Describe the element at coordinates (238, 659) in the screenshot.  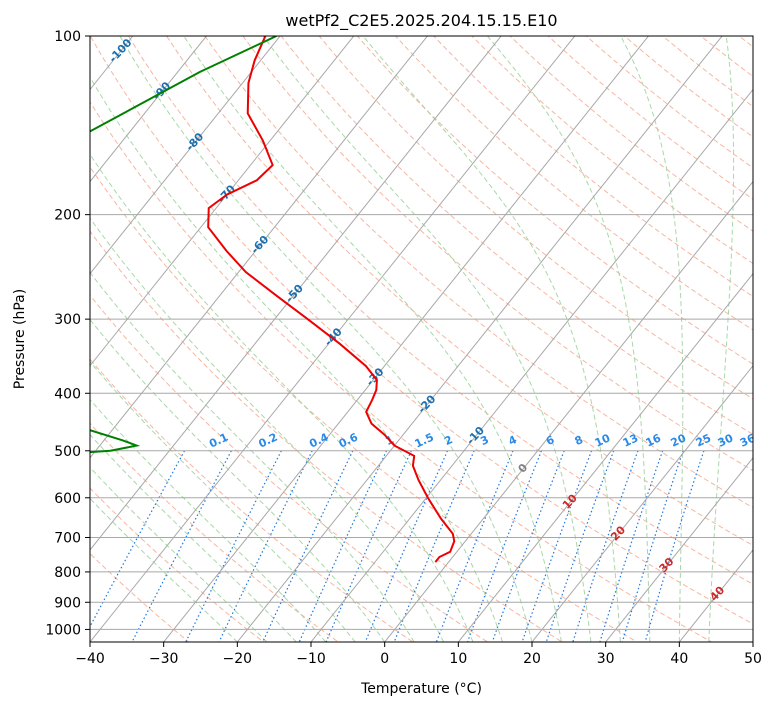
I see `x-tick-label: −20` at that location.